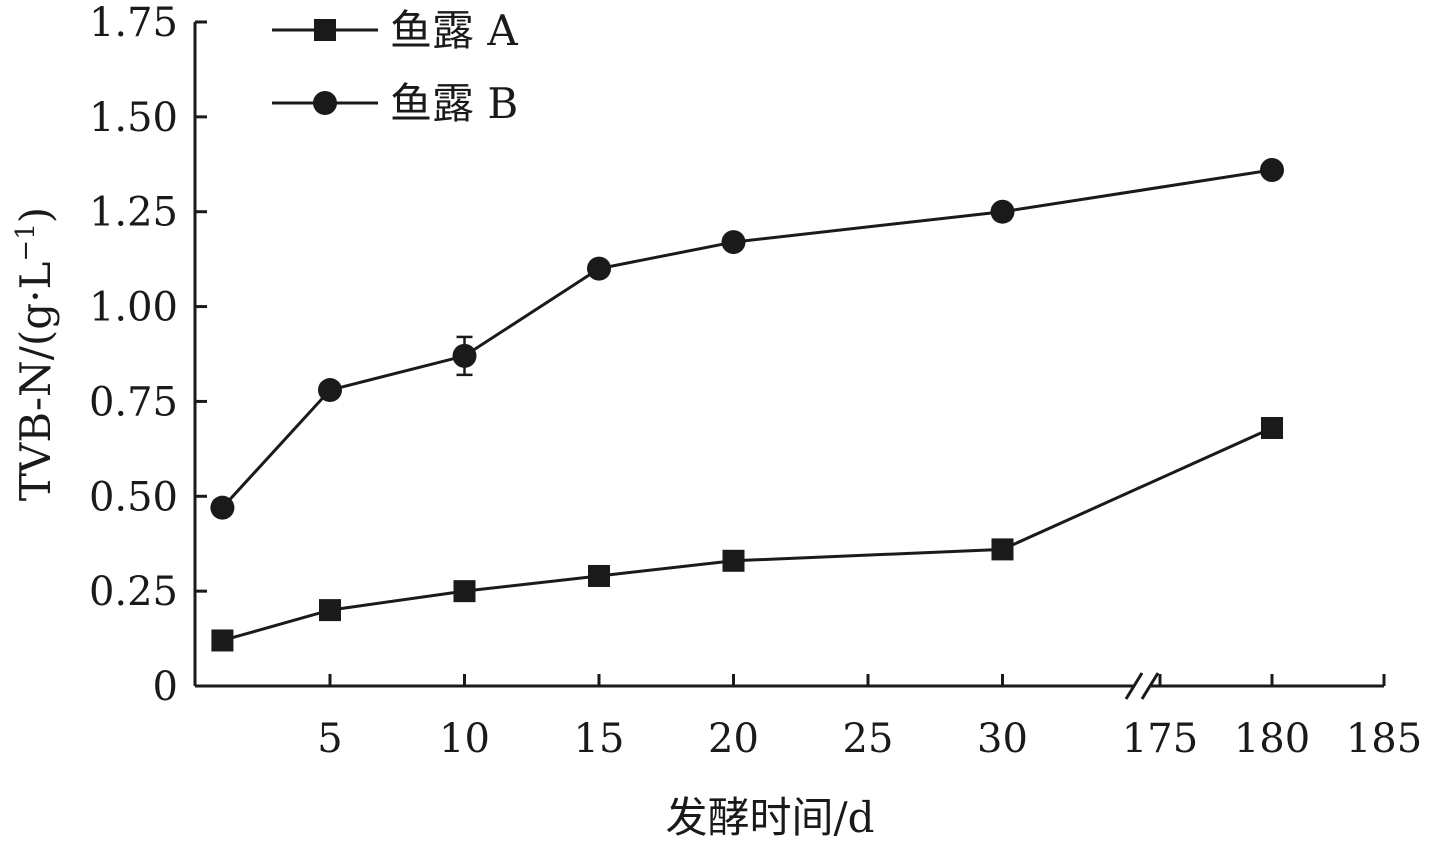  Describe the element at coordinates (599, 739) in the screenshot. I see `x-tick-label: 15` at that location.